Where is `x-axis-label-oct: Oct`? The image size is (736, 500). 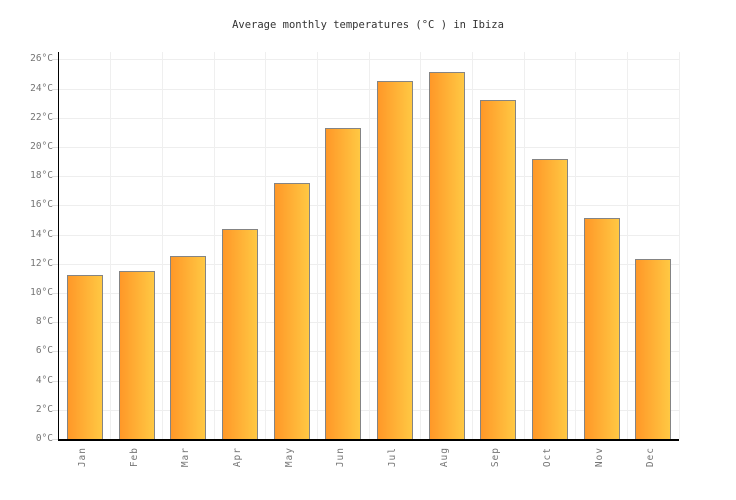
x-axis-label-oct: Oct is located at coordinates (547, 457).